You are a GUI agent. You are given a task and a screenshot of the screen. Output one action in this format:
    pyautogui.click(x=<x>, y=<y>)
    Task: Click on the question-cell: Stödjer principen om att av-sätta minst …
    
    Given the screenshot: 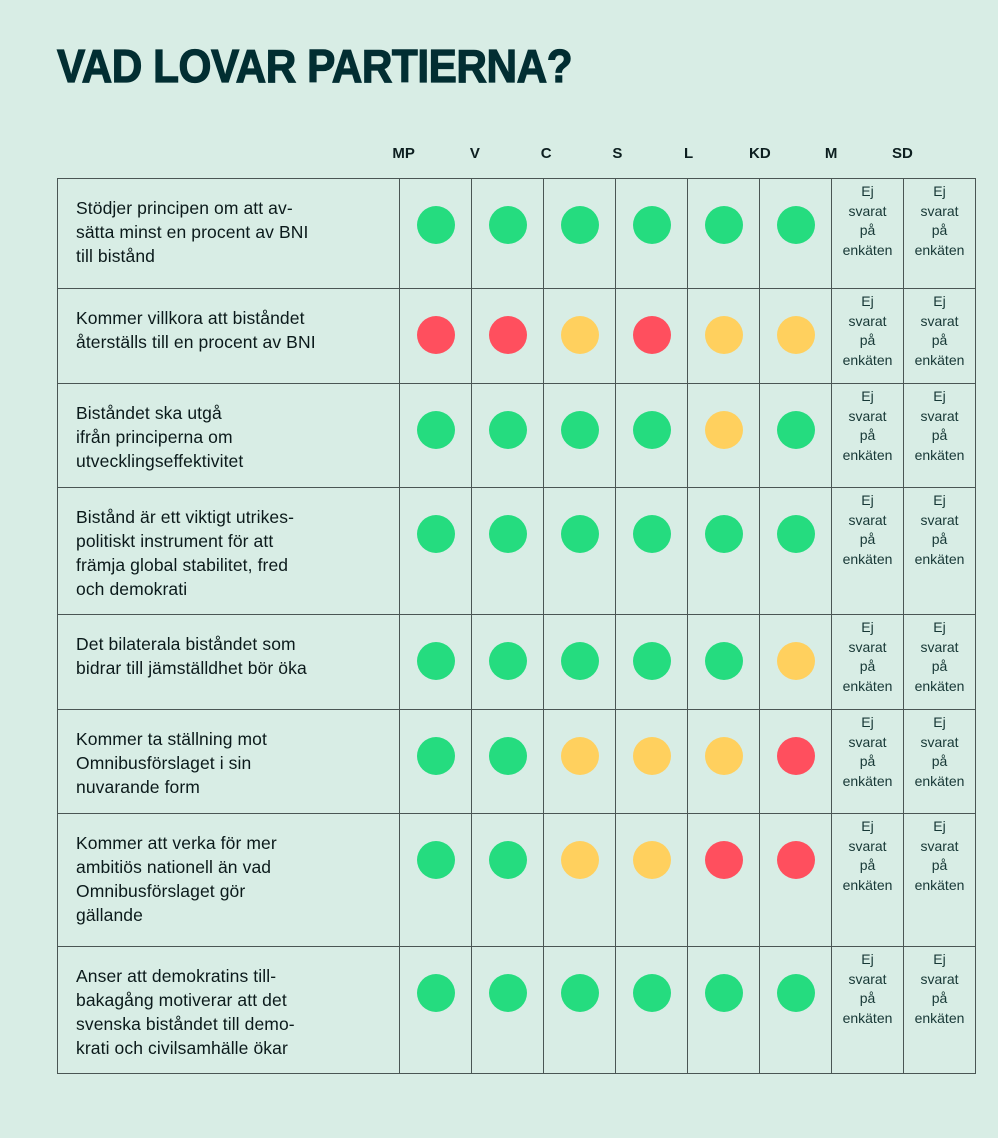 What is the action you would take?
    pyautogui.click(x=228, y=233)
    